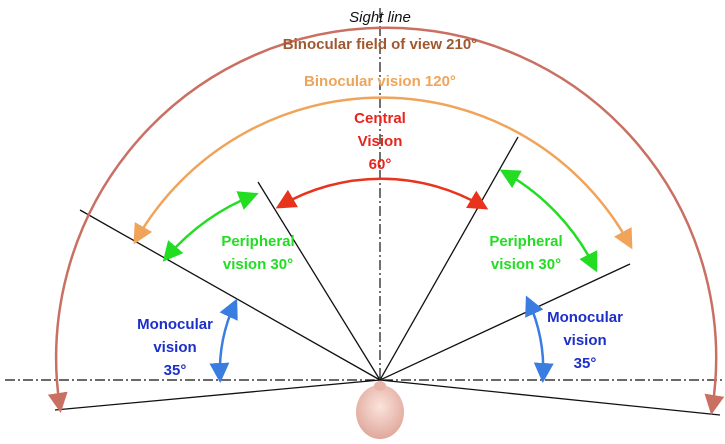 This screenshot has width=725, height=444. Describe the element at coordinates (210, 226) in the screenshot. I see `arc-peripheral-left` at that location.